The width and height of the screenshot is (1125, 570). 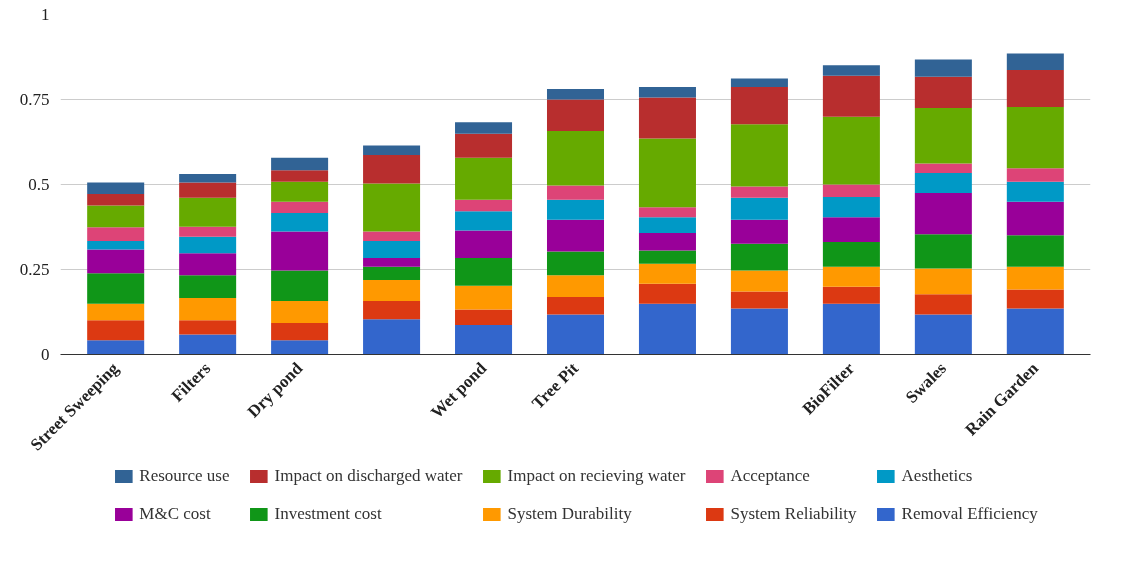 I want to click on y-tick-label: 0.25, so click(x=34, y=269).